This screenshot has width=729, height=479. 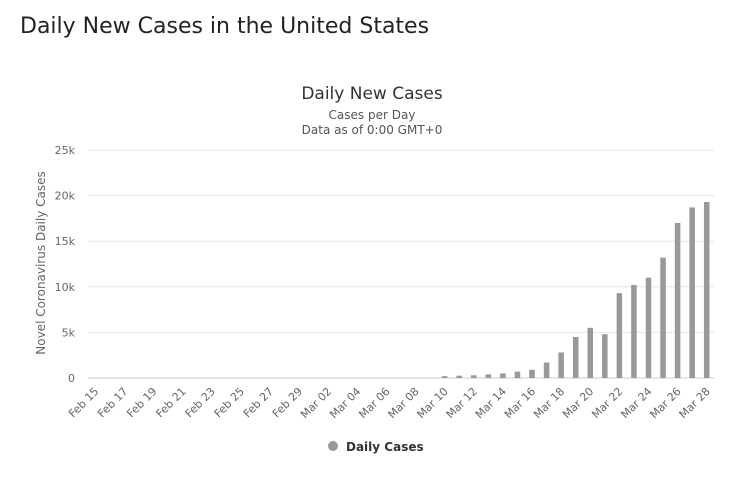 I want to click on legend: Daily Cases, so click(x=376, y=447).